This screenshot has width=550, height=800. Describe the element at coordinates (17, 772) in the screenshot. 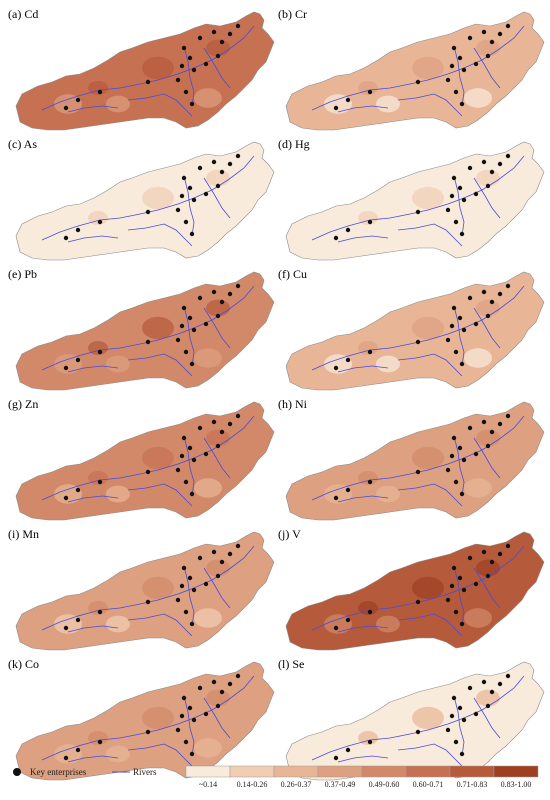

I see `key-enterprise-legend-dot` at that location.